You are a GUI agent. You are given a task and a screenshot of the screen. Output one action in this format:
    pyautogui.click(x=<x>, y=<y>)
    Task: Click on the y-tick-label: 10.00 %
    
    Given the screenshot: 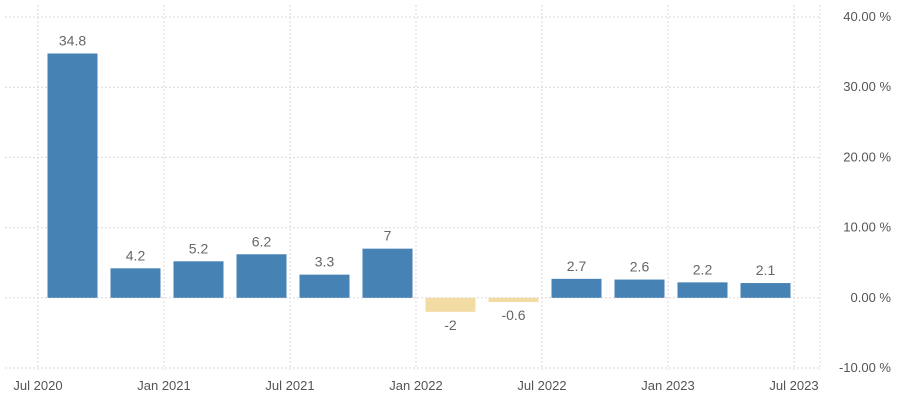 What is the action you would take?
    pyautogui.click(x=867, y=227)
    